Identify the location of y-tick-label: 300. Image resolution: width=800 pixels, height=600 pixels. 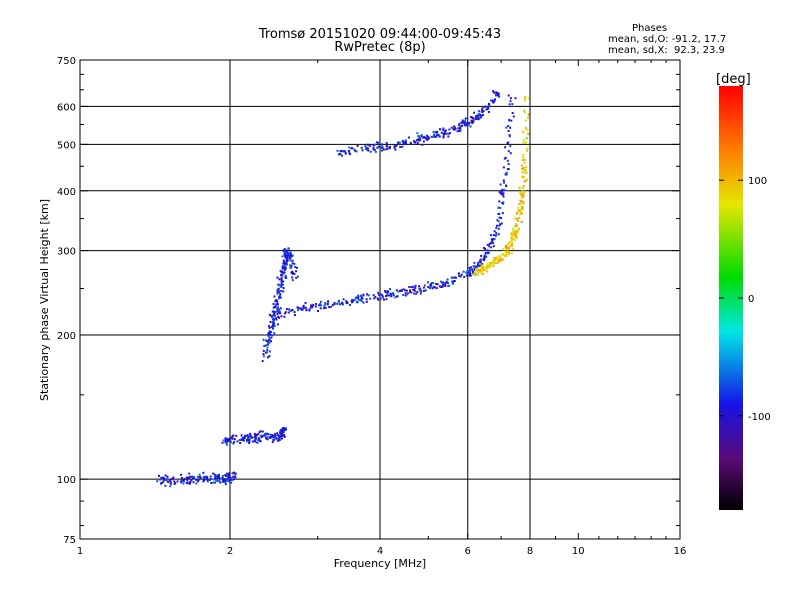
(66, 252).